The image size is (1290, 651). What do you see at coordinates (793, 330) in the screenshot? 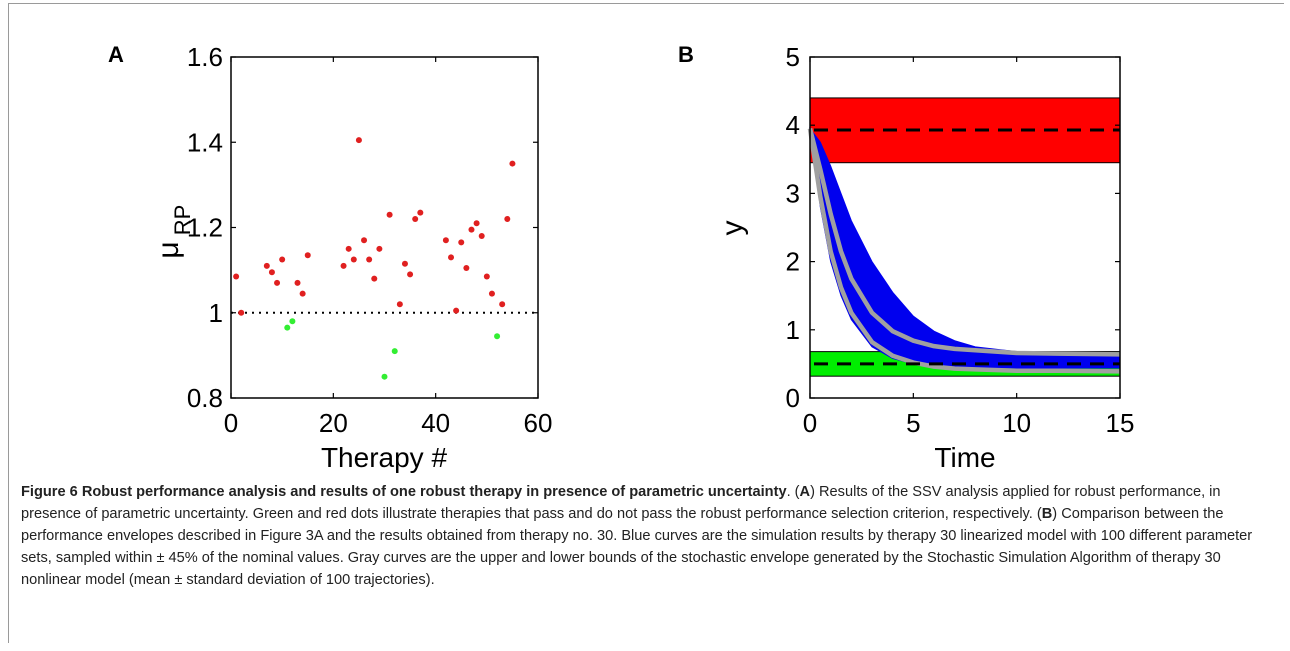
I see `panel-b-y-tick-label: 1` at bounding box center [793, 330].